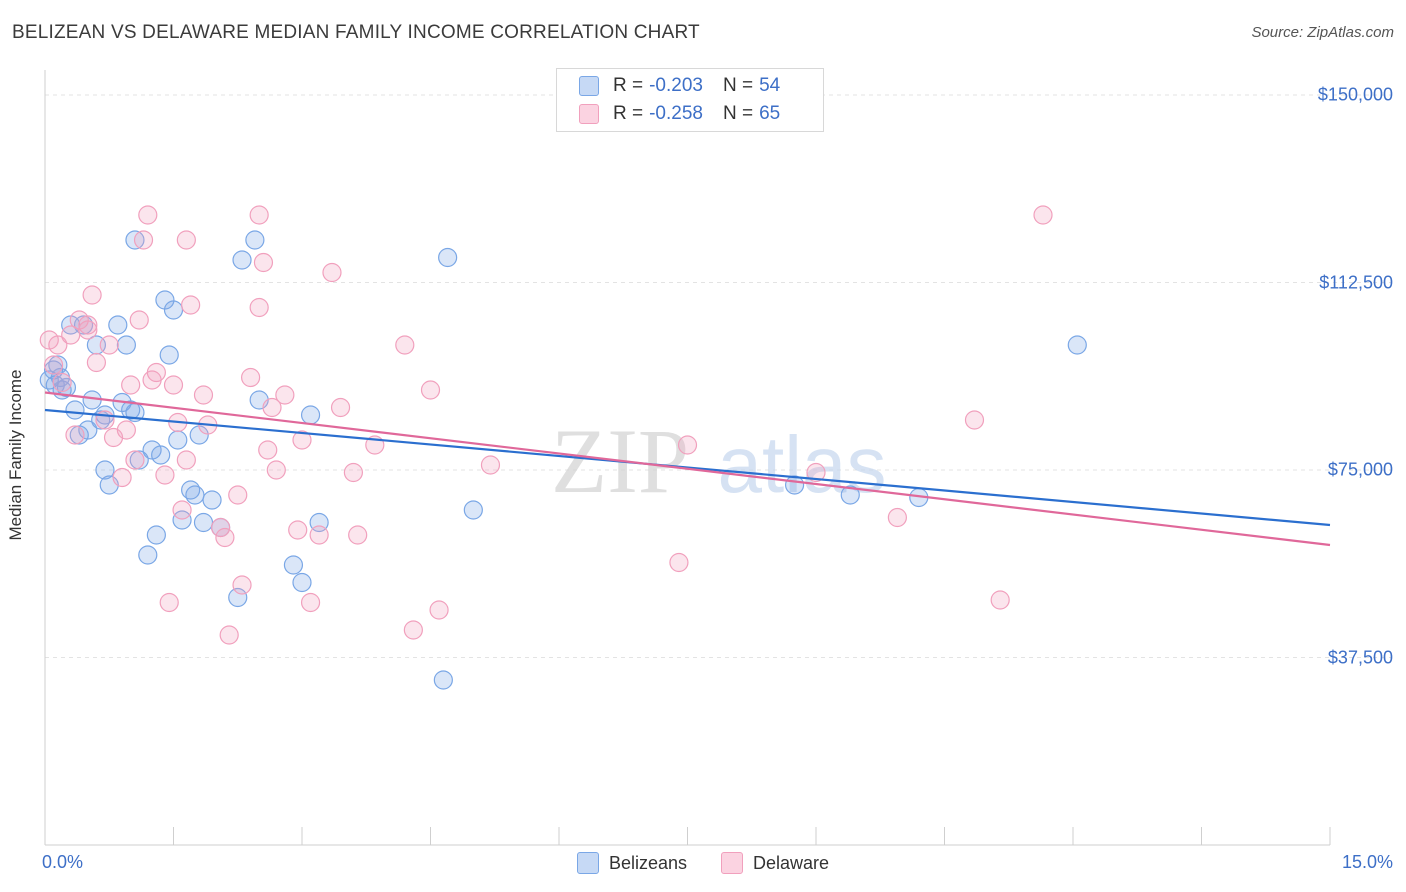 The width and height of the screenshot is (1406, 892). What do you see at coordinates (770, 85) in the screenshot?
I see `legend-n-value: 54` at bounding box center [770, 85].